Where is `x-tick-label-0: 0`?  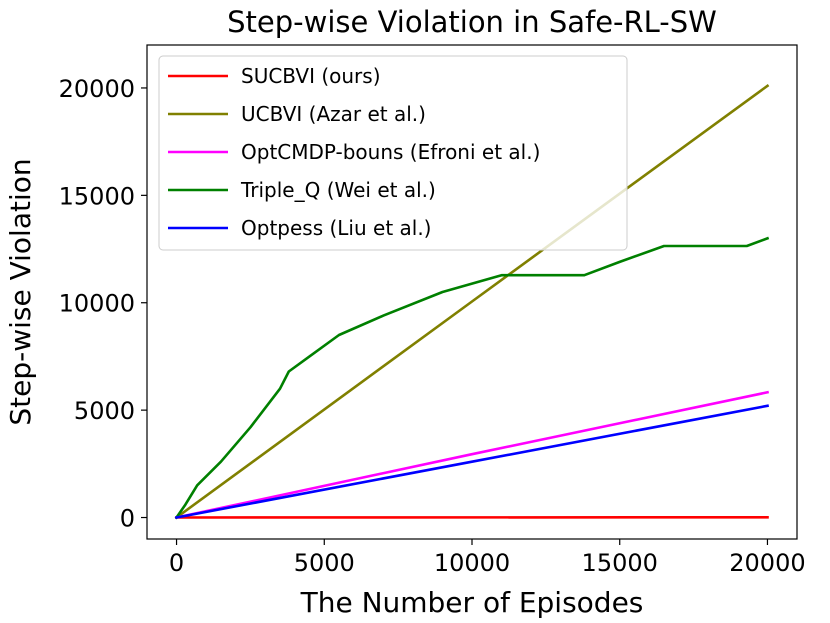 x-tick-label-0: 0 is located at coordinates (176, 563).